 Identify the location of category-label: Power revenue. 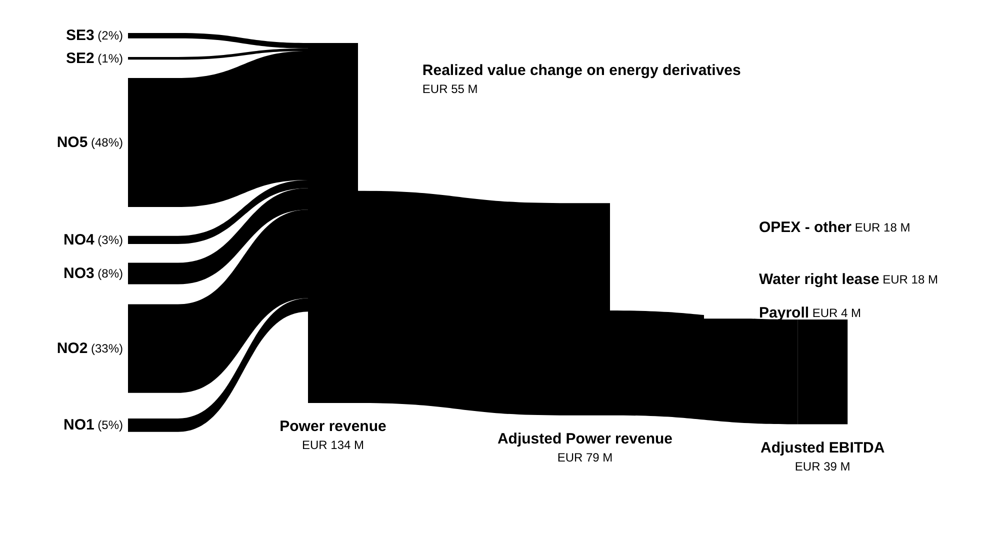
(333, 426).